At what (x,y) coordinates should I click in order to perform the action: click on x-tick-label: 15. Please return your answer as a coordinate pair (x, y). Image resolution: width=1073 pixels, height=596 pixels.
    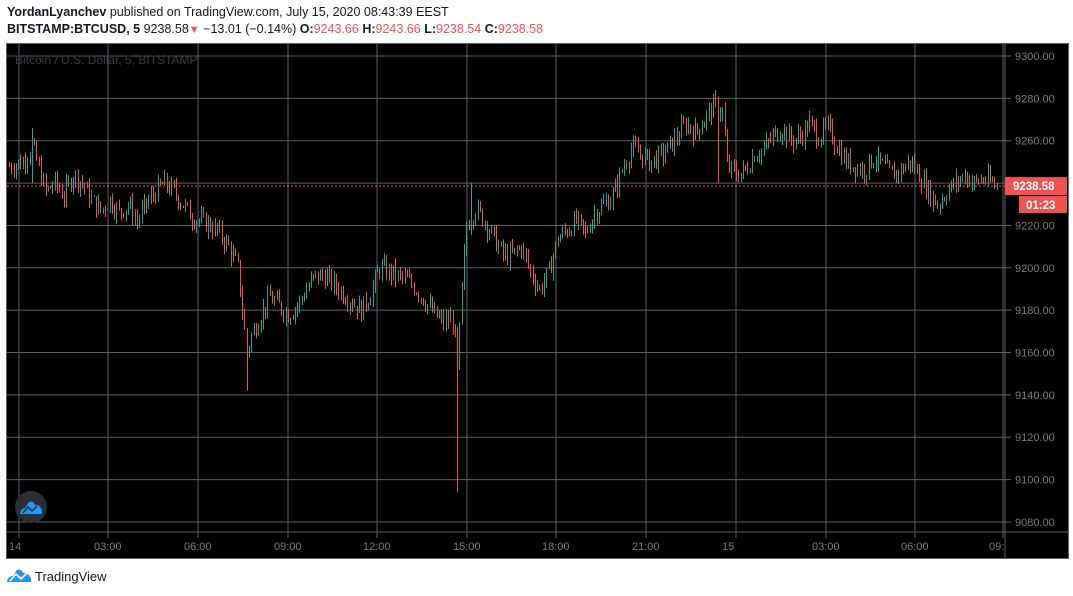
    Looking at the image, I should click on (728, 547).